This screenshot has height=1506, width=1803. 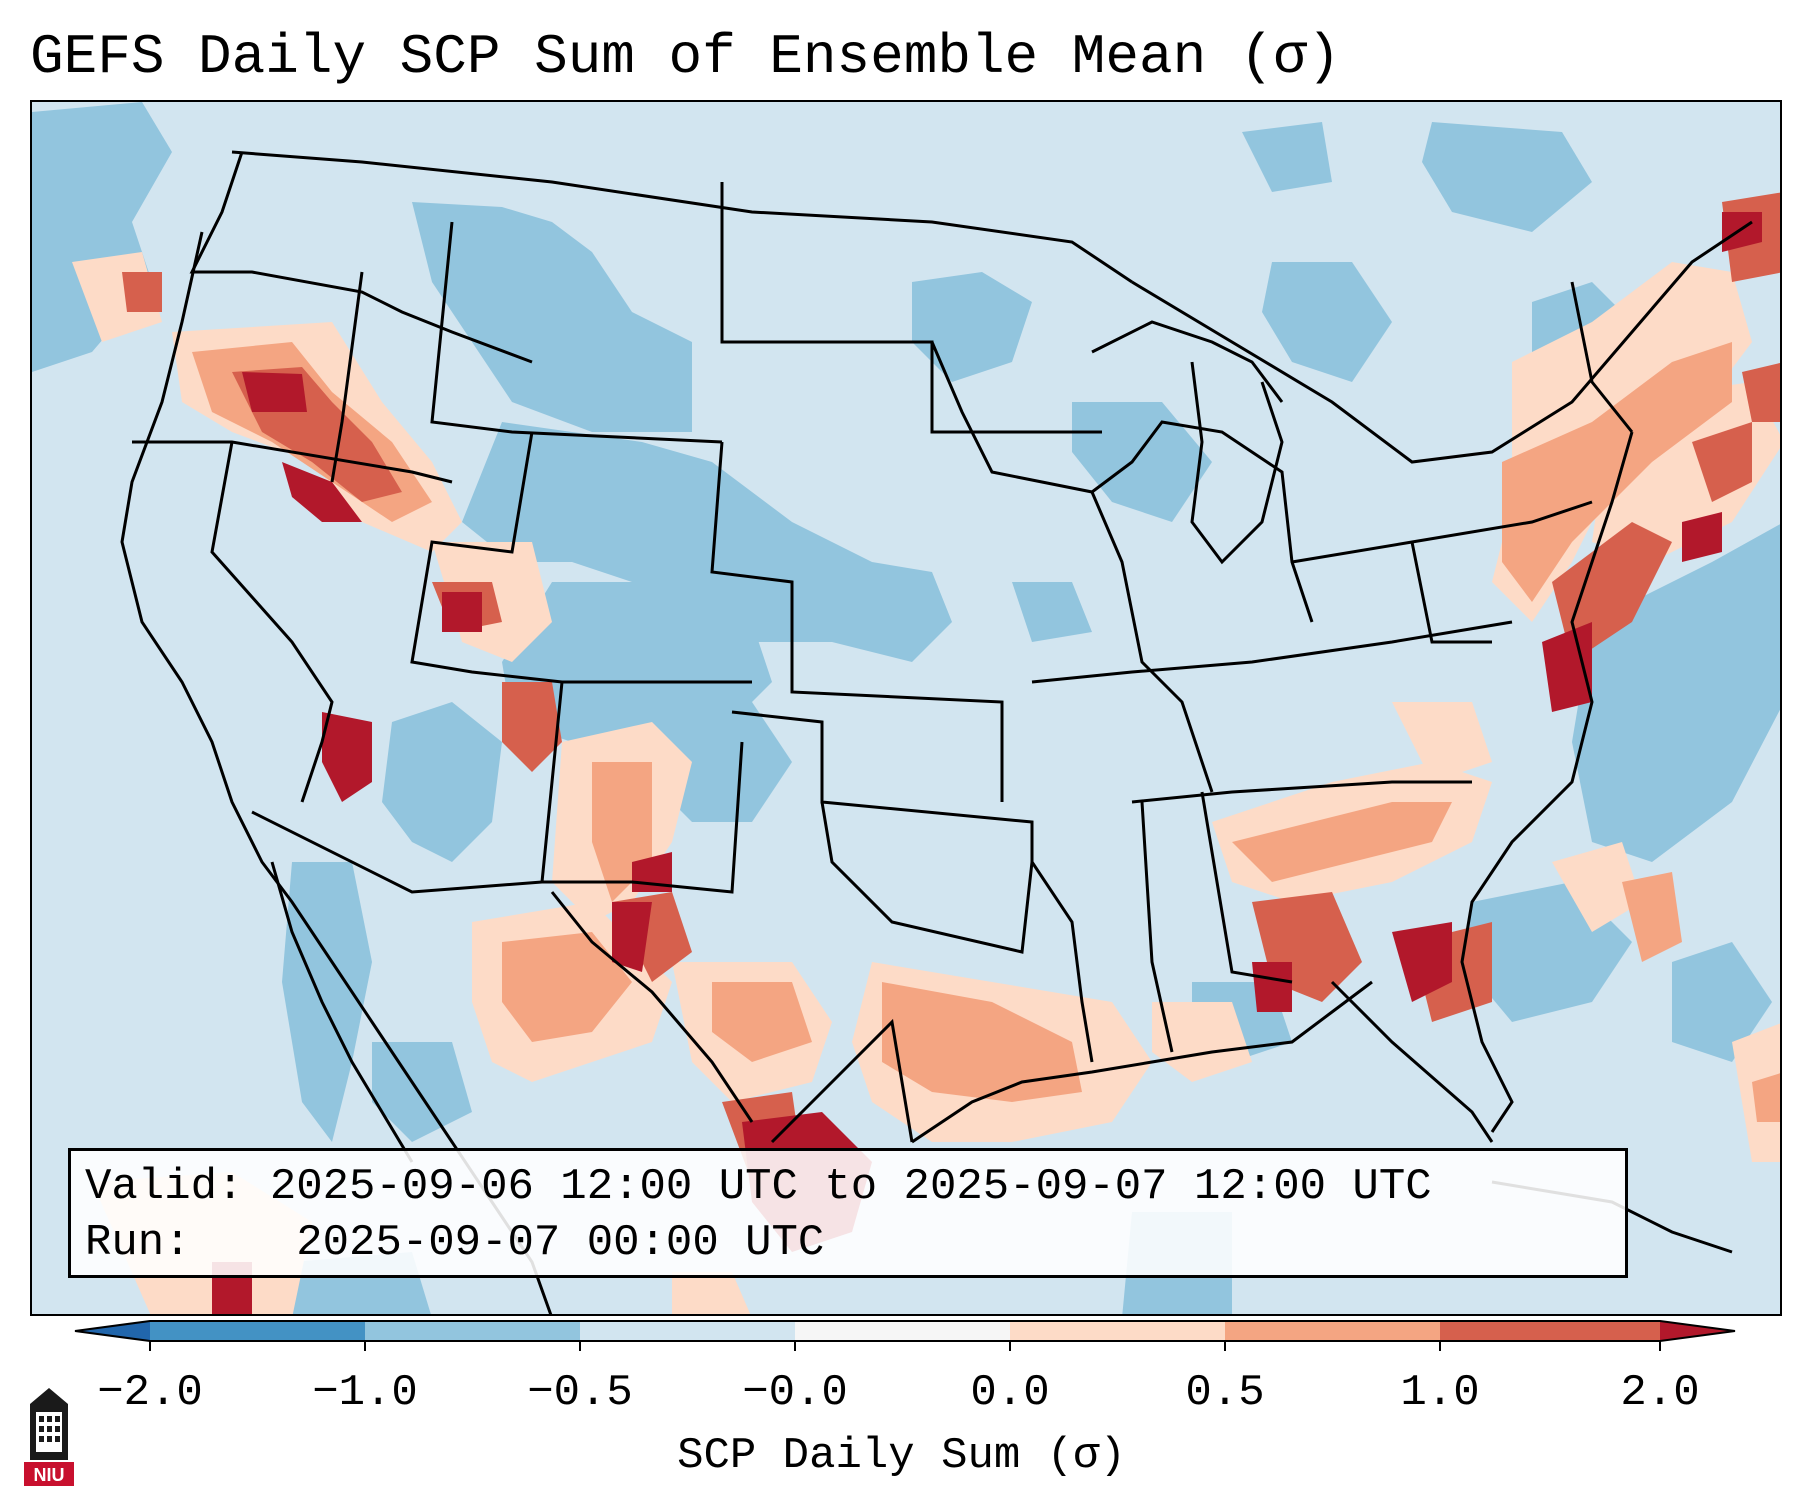 What do you see at coordinates (580, 1393) in the screenshot?
I see `colorbar-tick-label: −0.5` at bounding box center [580, 1393].